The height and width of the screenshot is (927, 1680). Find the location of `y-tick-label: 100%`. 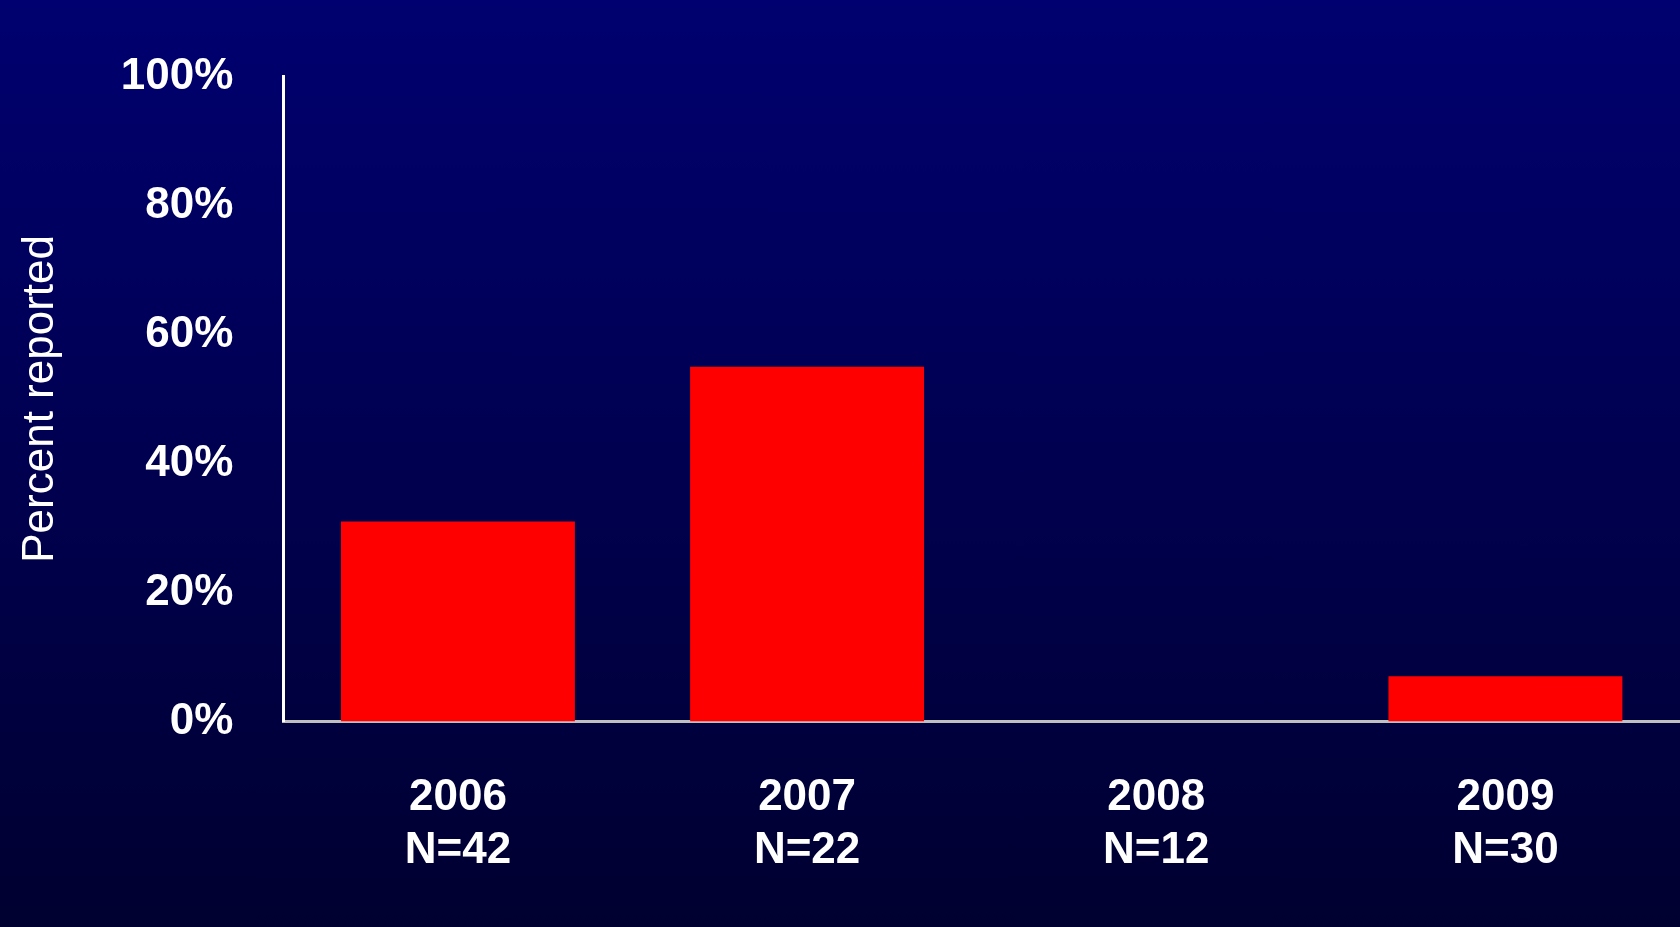

y-tick-label: 100% is located at coordinates (177, 73).